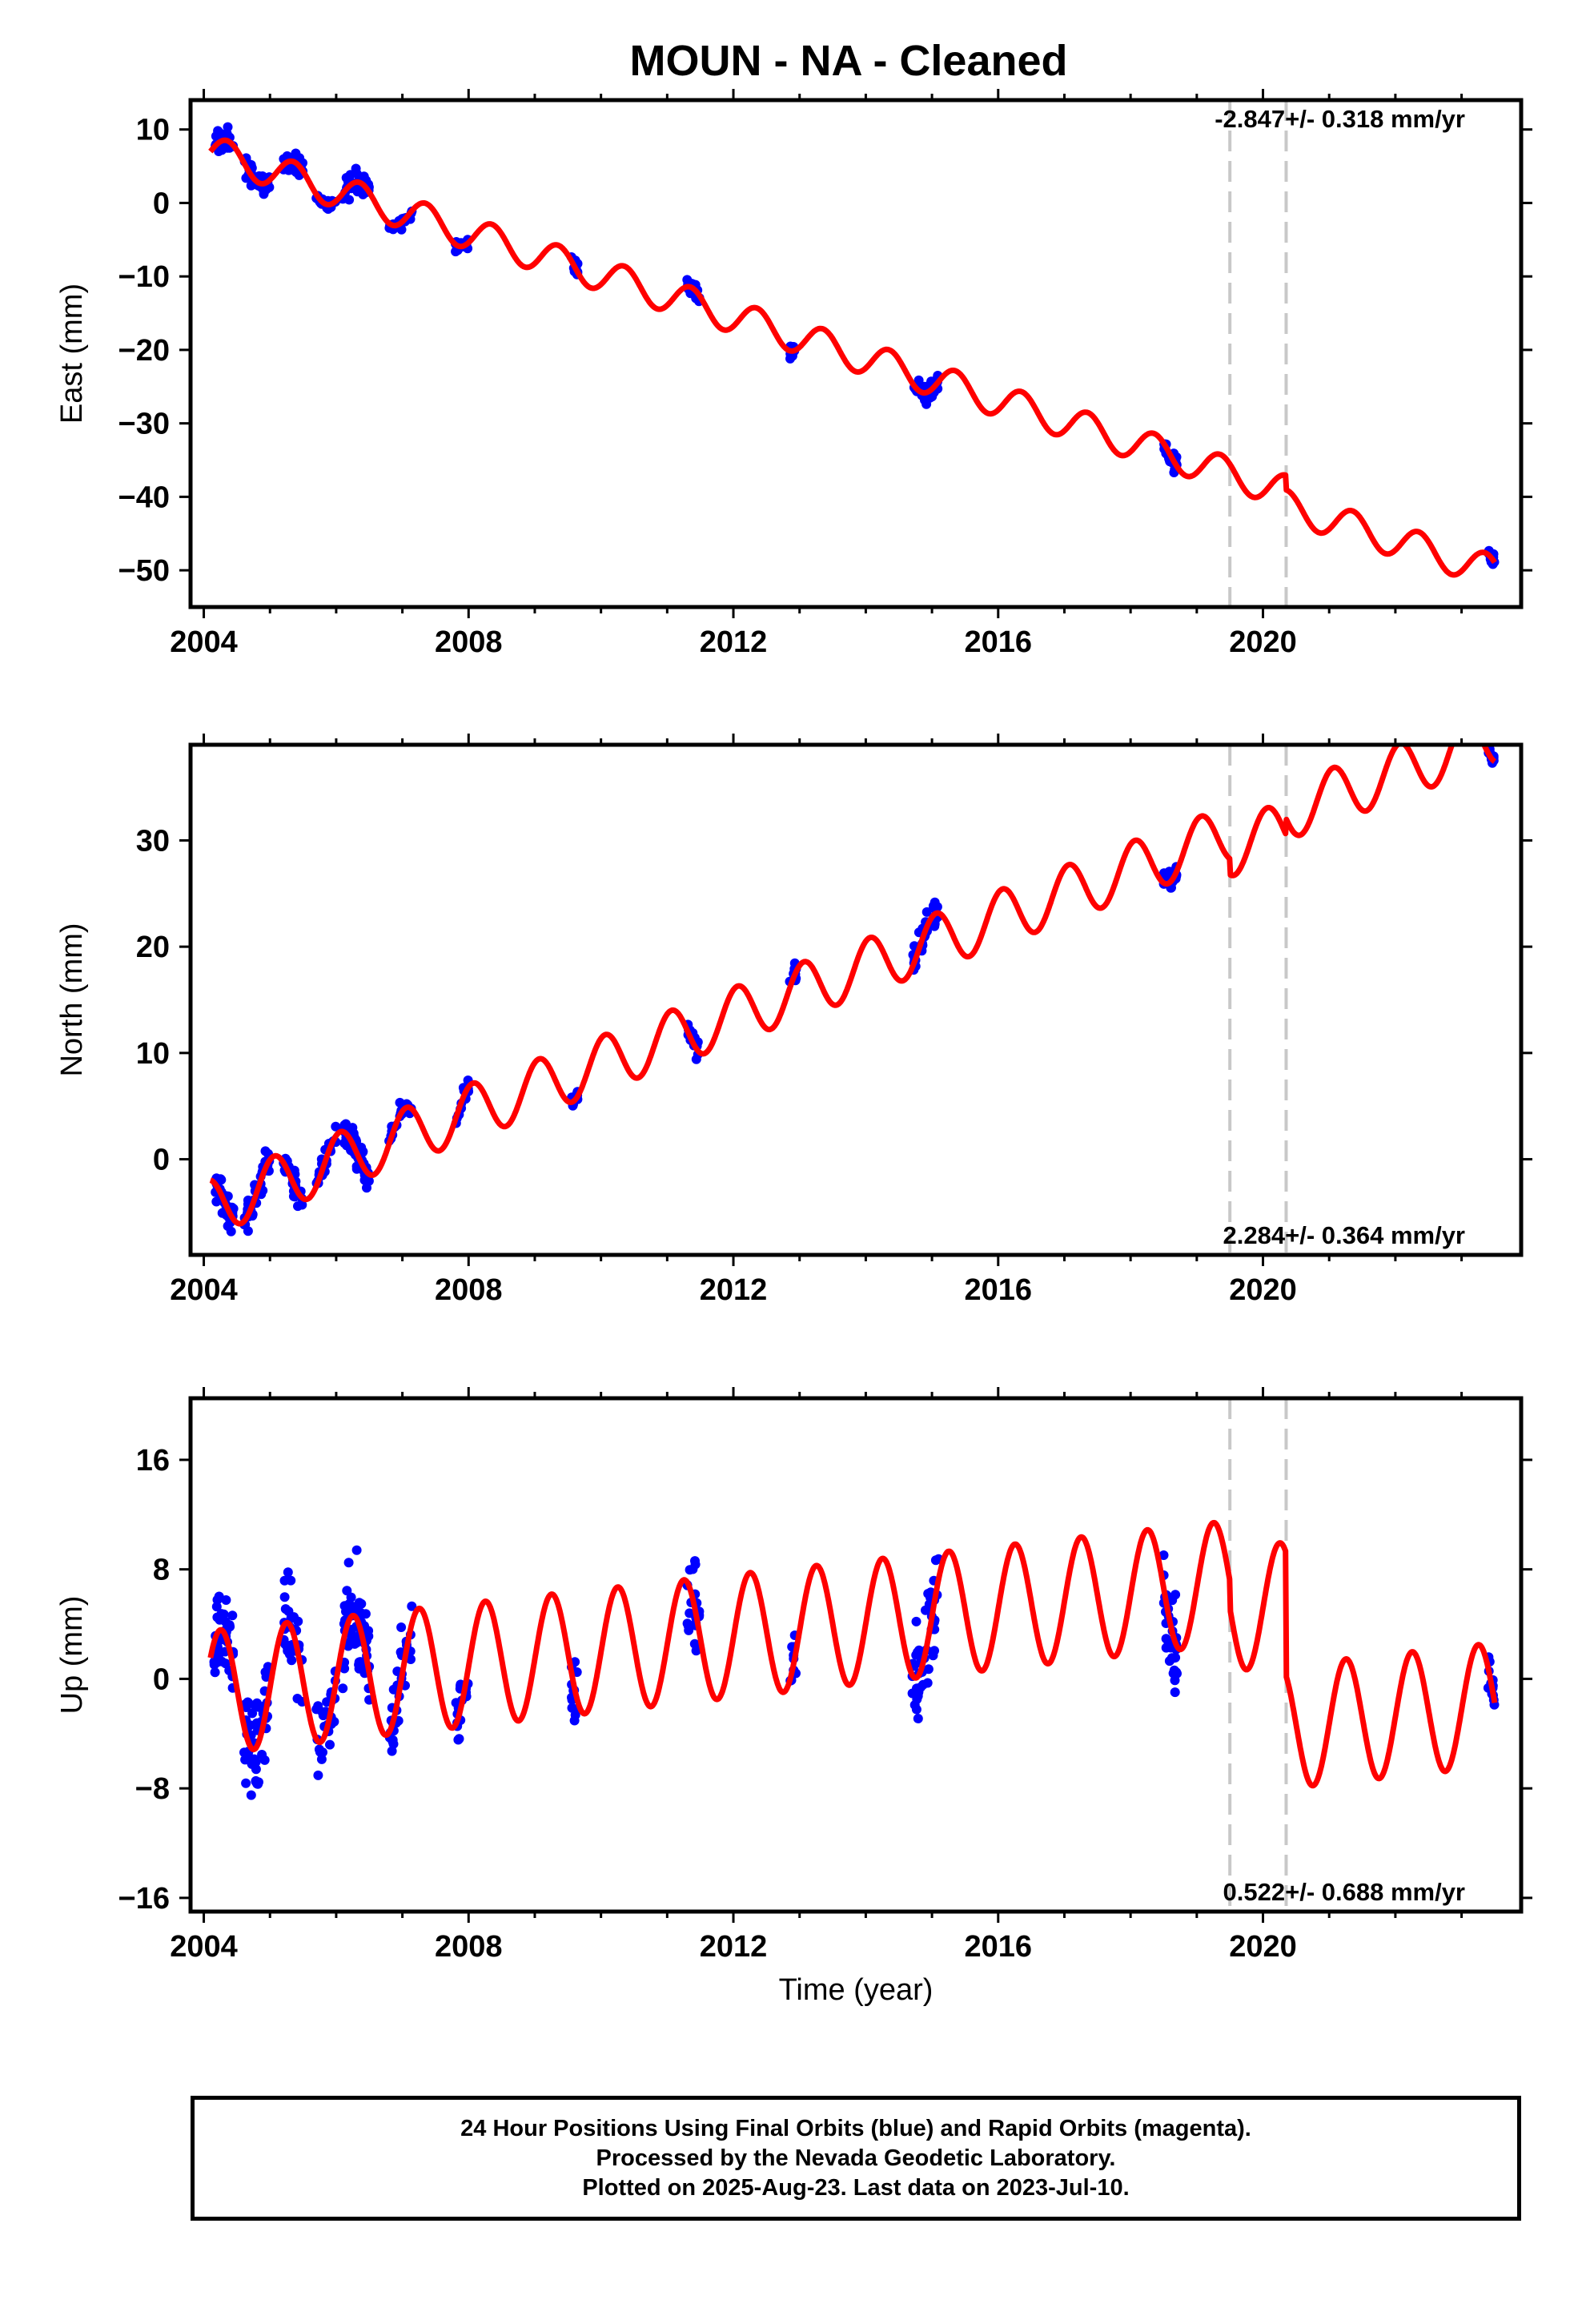 The width and height of the screenshot is (1582, 2324). What do you see at coordinates (144, 277) in the screenshot?
I see `y-tick-label: −10` at bounding box center [144, 277].